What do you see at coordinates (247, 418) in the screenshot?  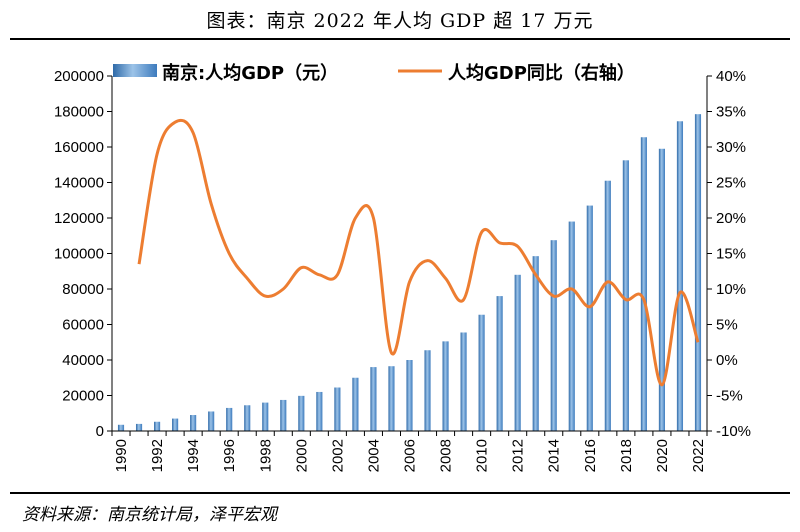 I see `bar-1997` at bounding box center [247, 418].